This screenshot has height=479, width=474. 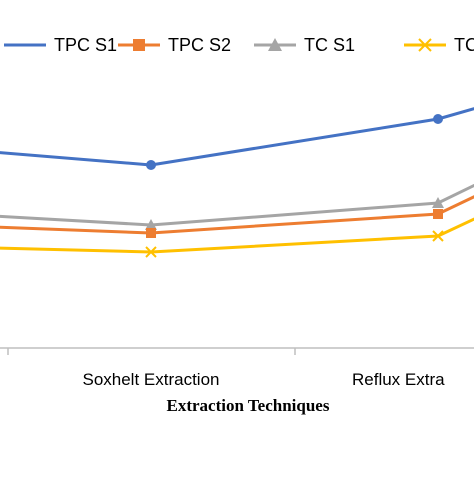 What do you see at coordinates (237, 235) in the screenshot?
I see `series-line-tc-s2` at bounding box center [237, 235].